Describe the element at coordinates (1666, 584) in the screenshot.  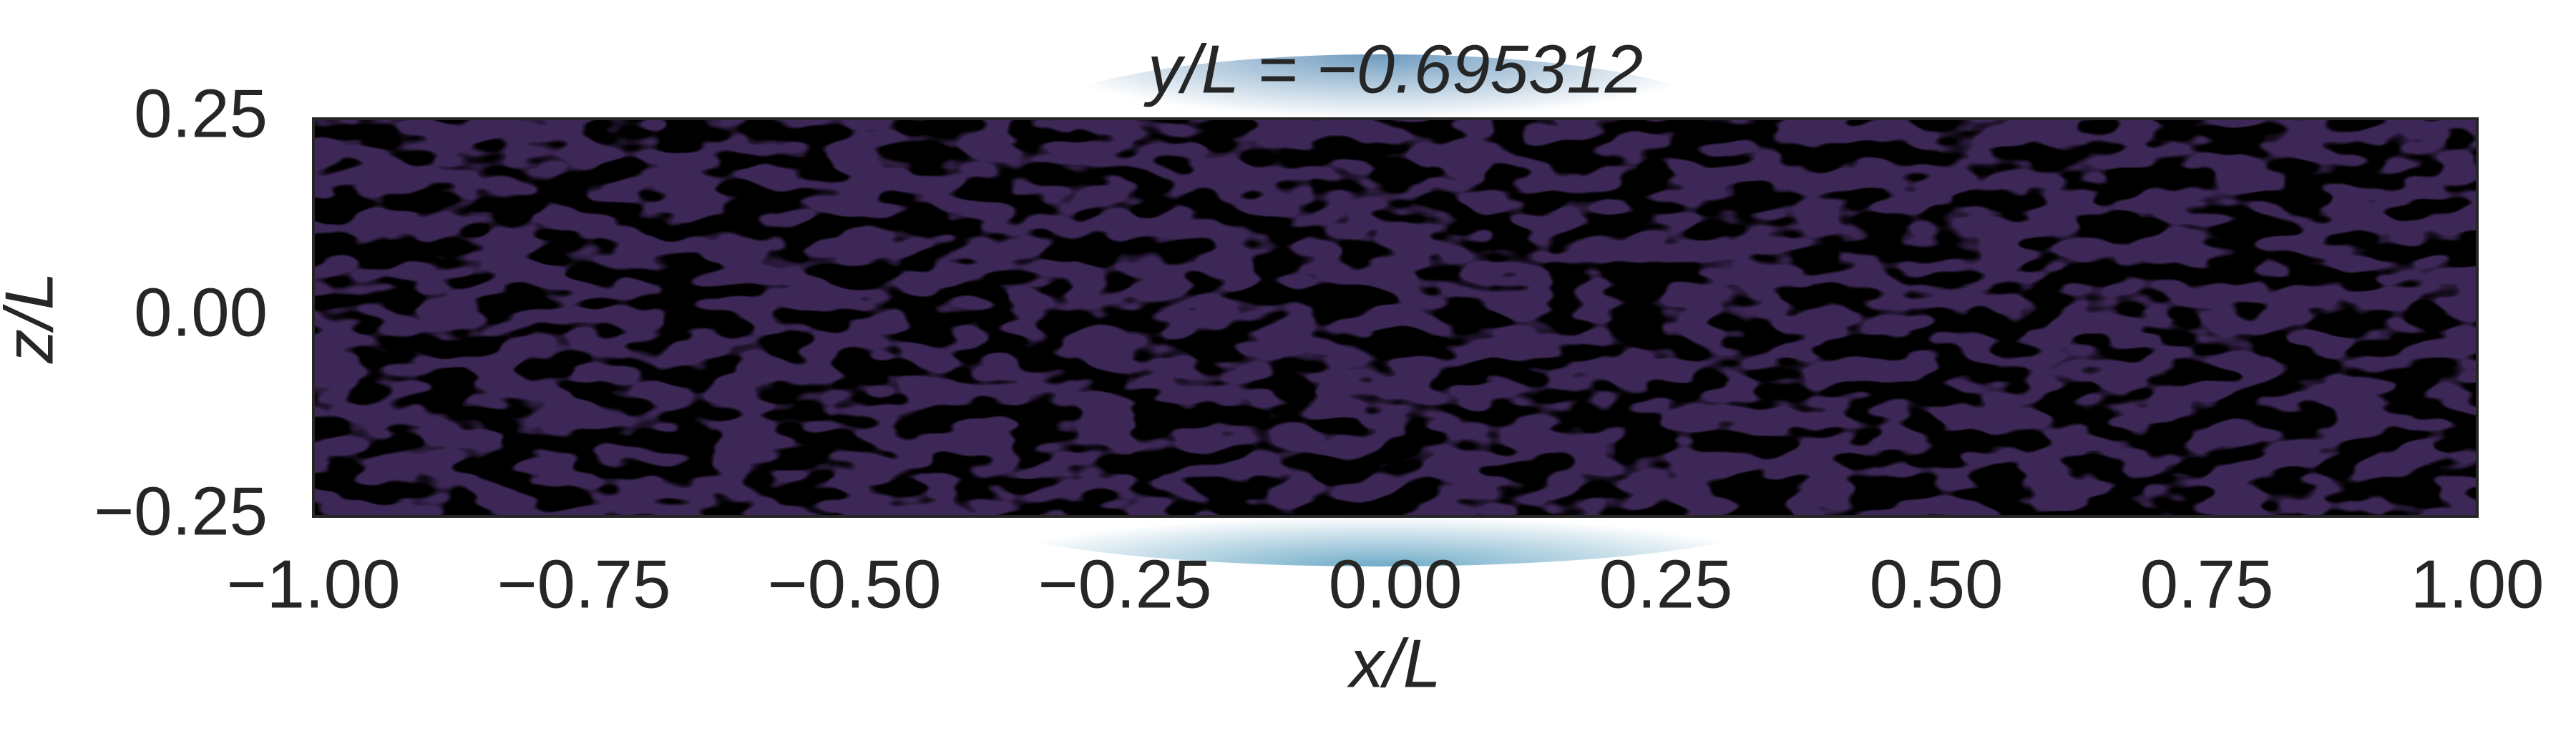
I see `x-tick-label: 0.25` at that location.